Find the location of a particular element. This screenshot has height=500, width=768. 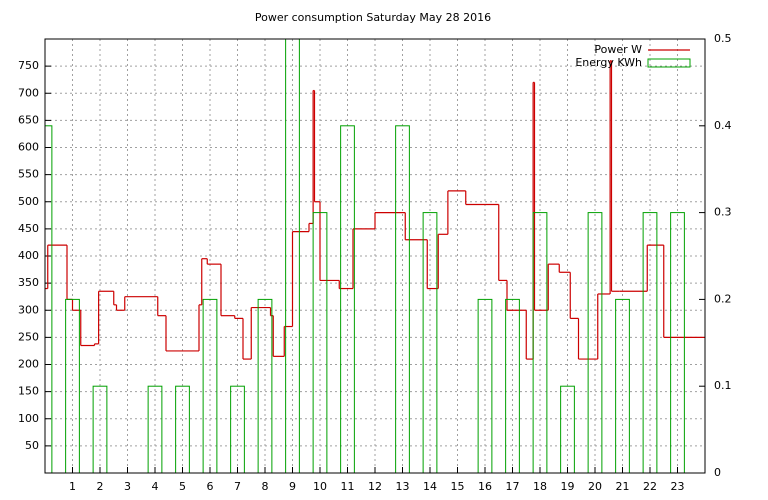

legend-swatch is located at coordinates (669, 63).